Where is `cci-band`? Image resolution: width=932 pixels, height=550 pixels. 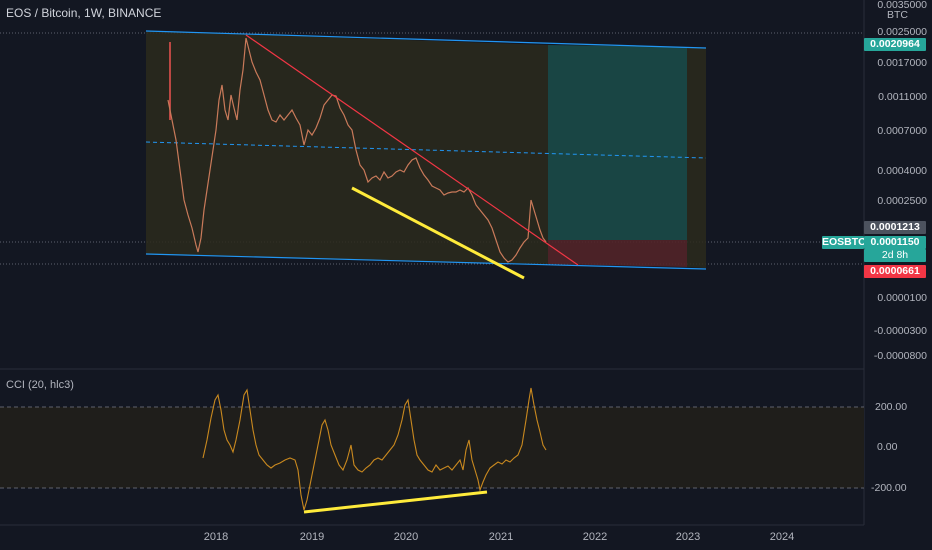 cci-band is located at coordinates (432, 447).